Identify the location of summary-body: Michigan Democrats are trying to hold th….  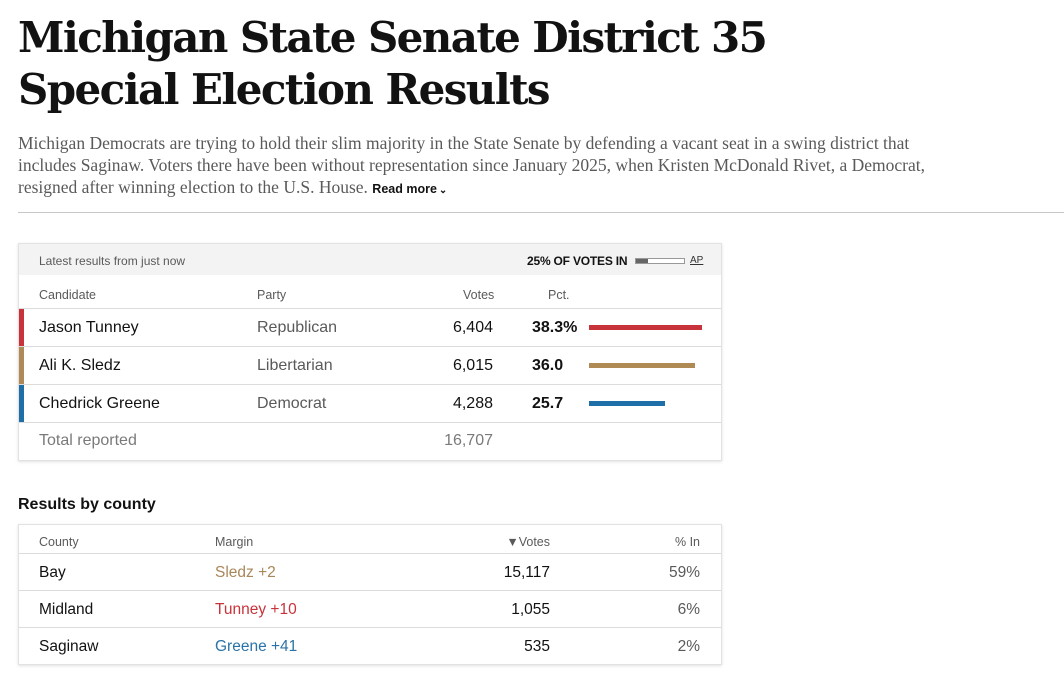
(471, 165).